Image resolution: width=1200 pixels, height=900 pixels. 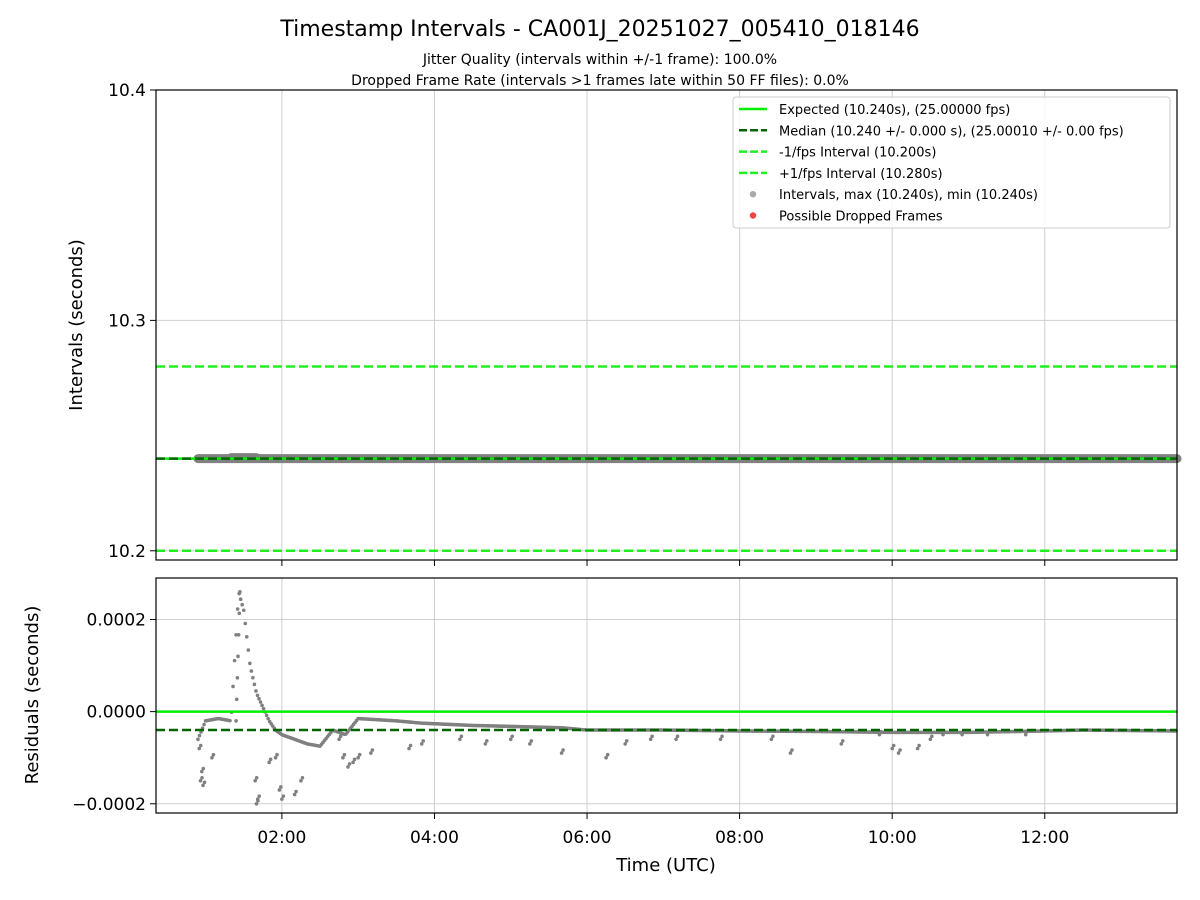 I want to click on x-axis-label: Time (UTC), so click(x=665, y=865).